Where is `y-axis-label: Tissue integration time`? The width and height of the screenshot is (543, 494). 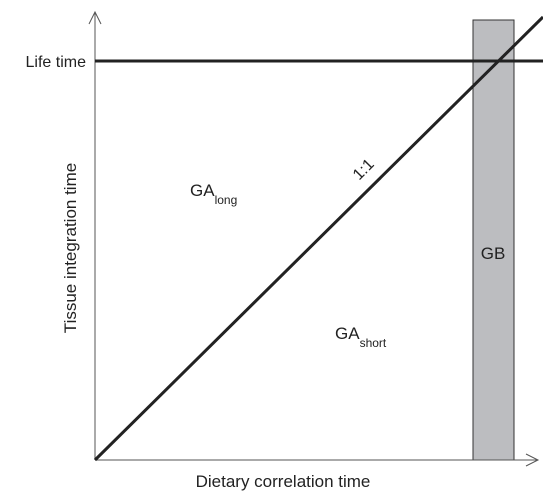
y-axis-label: Tissue integration time is located at coordinates (70, 248).